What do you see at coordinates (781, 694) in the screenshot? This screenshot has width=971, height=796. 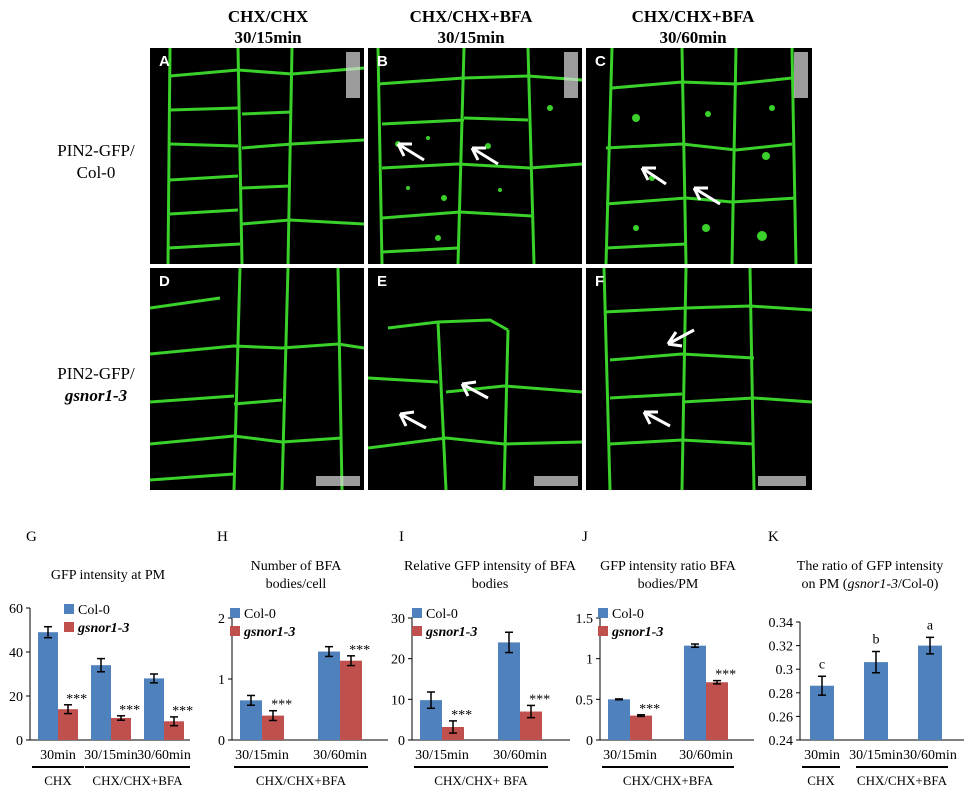 I see `y-tick-label: 0.28` at bounding box center [781, 694].